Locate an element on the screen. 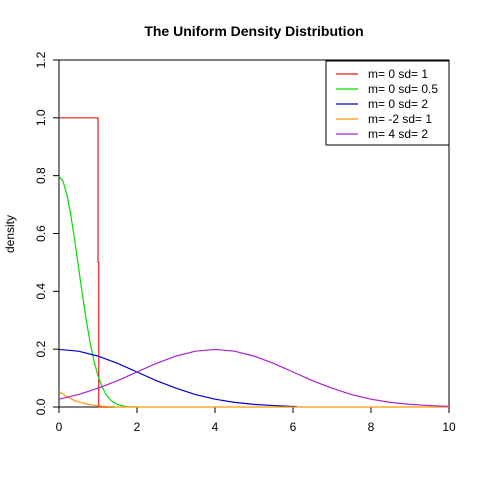  x-tick-label: 2 is located at coordinates (137, 427).